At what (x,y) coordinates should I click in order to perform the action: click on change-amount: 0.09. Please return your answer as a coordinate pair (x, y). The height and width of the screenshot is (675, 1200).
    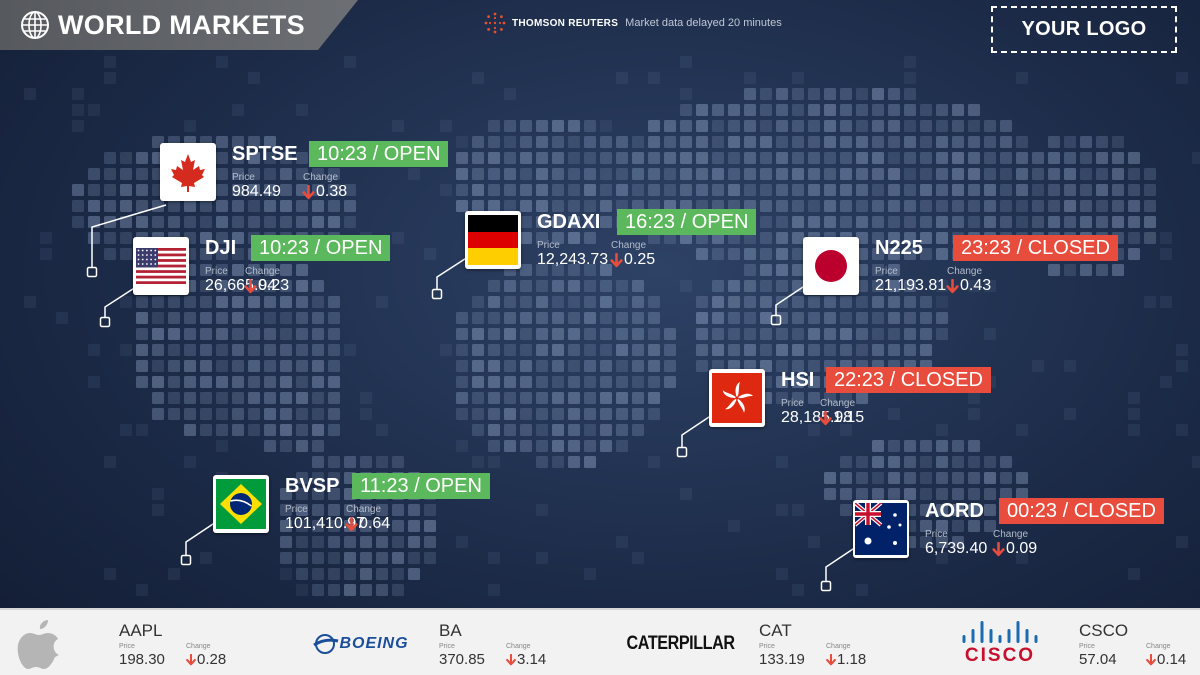
    Looking at the image, I should click on (1022, 548).